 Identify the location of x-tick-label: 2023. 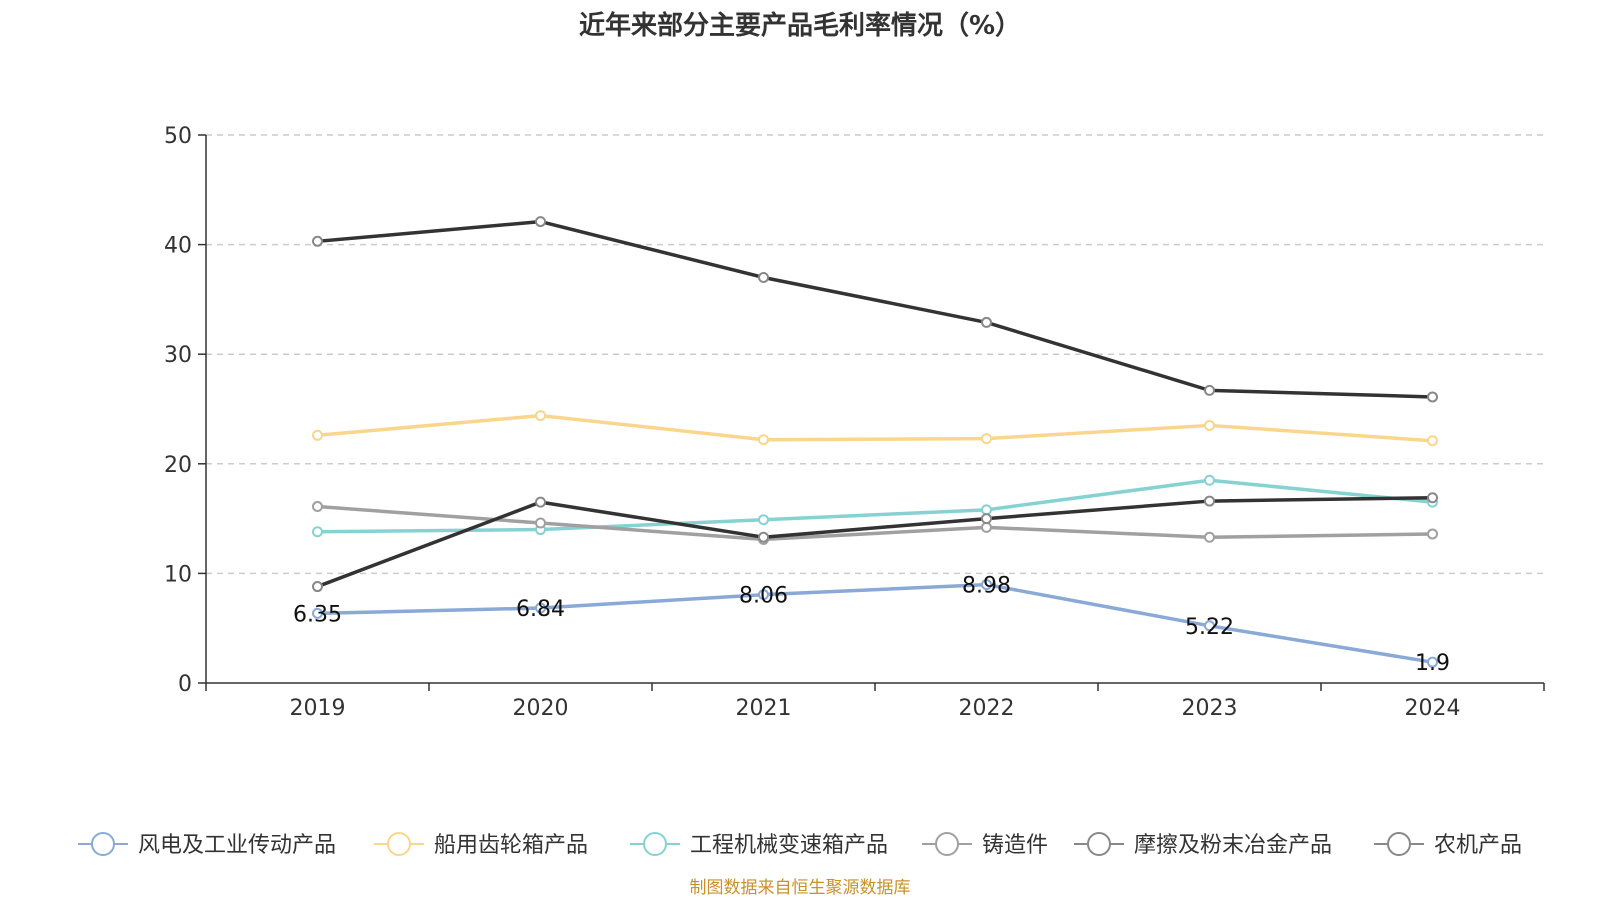
(1210, 708).